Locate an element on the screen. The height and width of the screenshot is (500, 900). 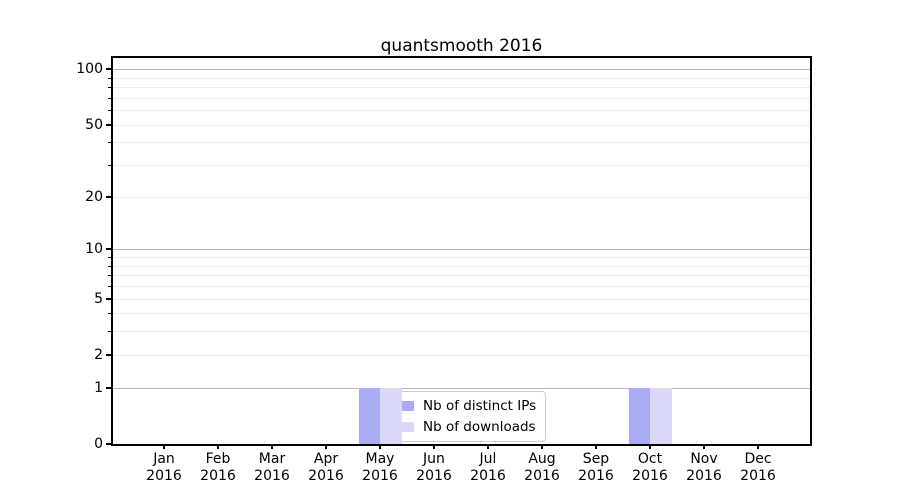
x-tick-label: Jul 2016 is located at coordinates (488, 468).